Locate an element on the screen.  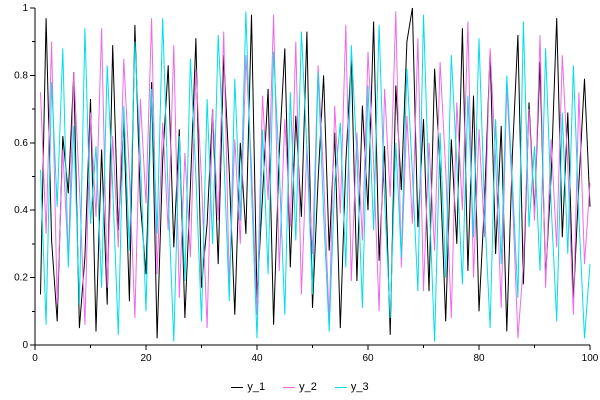
legend-line-swatch-y2 is located at coordinates (289, 387).